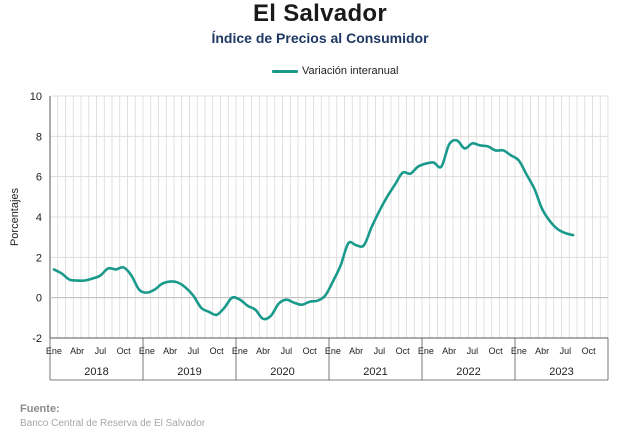 This screenshot has height=429, width=640. Describe the element at coordinates (285, 71) in the screenshot. I see `legend-line-icon` at that location.